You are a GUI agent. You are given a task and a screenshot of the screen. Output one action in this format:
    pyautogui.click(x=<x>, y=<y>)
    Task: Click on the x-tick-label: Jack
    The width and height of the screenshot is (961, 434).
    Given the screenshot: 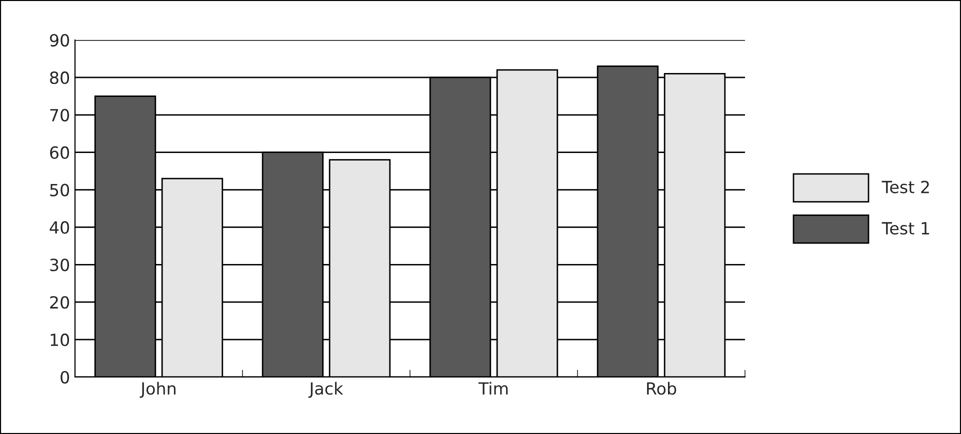 What is the action you would take?
    pyautogui.click(x=326, y=390)
    